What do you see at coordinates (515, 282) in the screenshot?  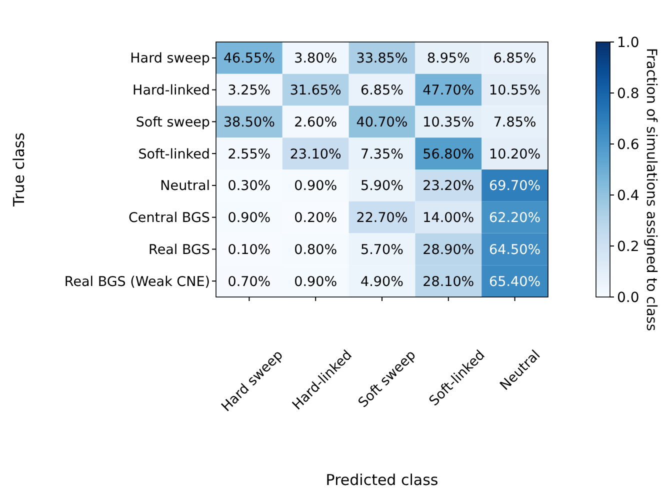 I see `data-label: 65.40%` at bounding box center [515, 282].